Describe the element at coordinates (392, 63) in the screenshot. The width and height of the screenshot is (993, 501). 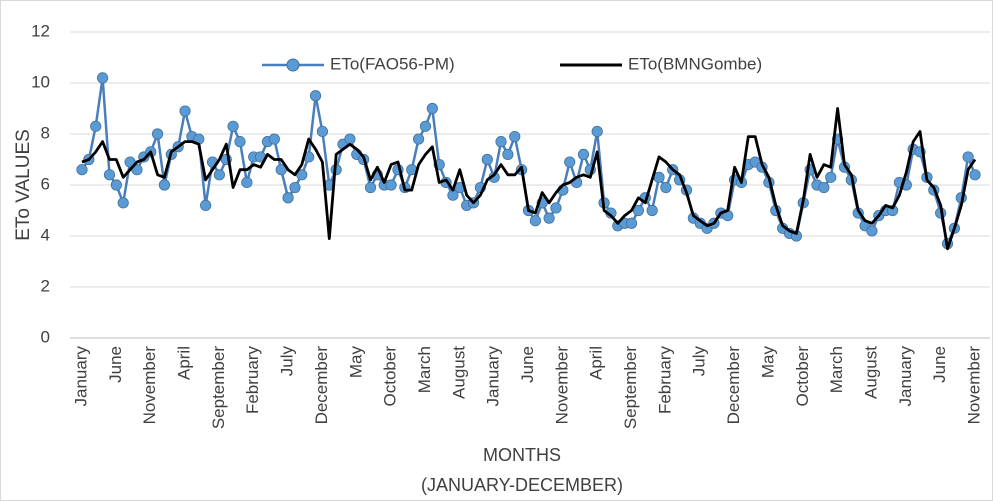
I see `legend-label: ETo(FAO56-PM)` at that location.